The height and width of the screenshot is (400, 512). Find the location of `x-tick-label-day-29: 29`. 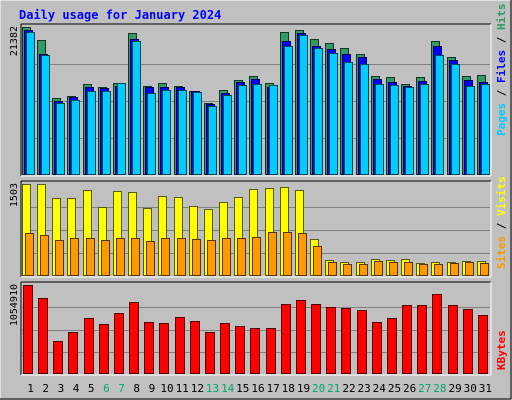

x-tick-label-day-29: 29 is located at coordinates (454, 388).